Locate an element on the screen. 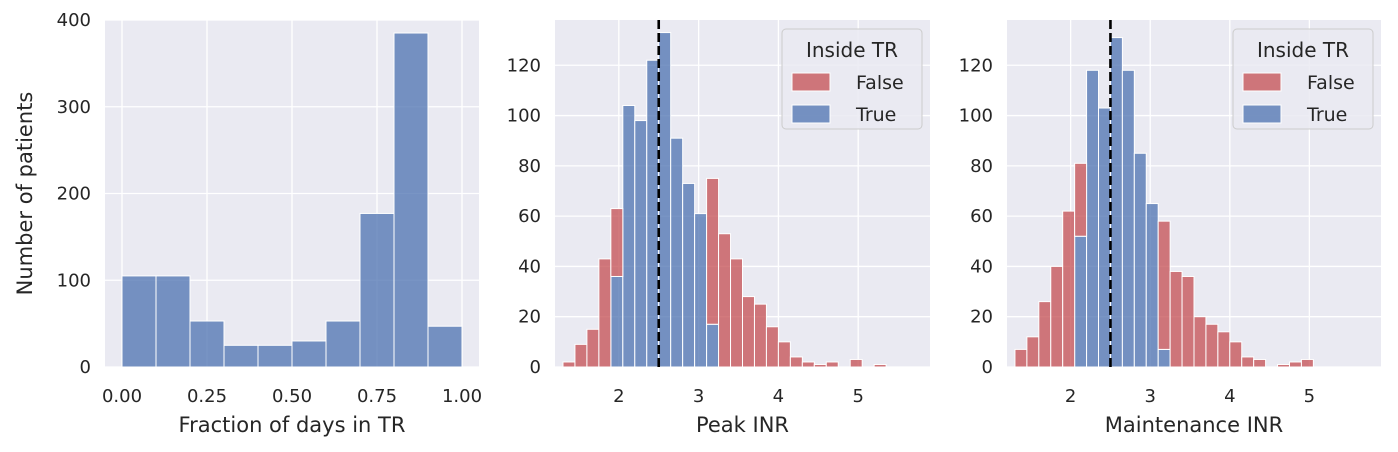 The height and width of the screenshot is (452, 1398). x-tick-label: 0.00 is located at coordinates (122, 396).